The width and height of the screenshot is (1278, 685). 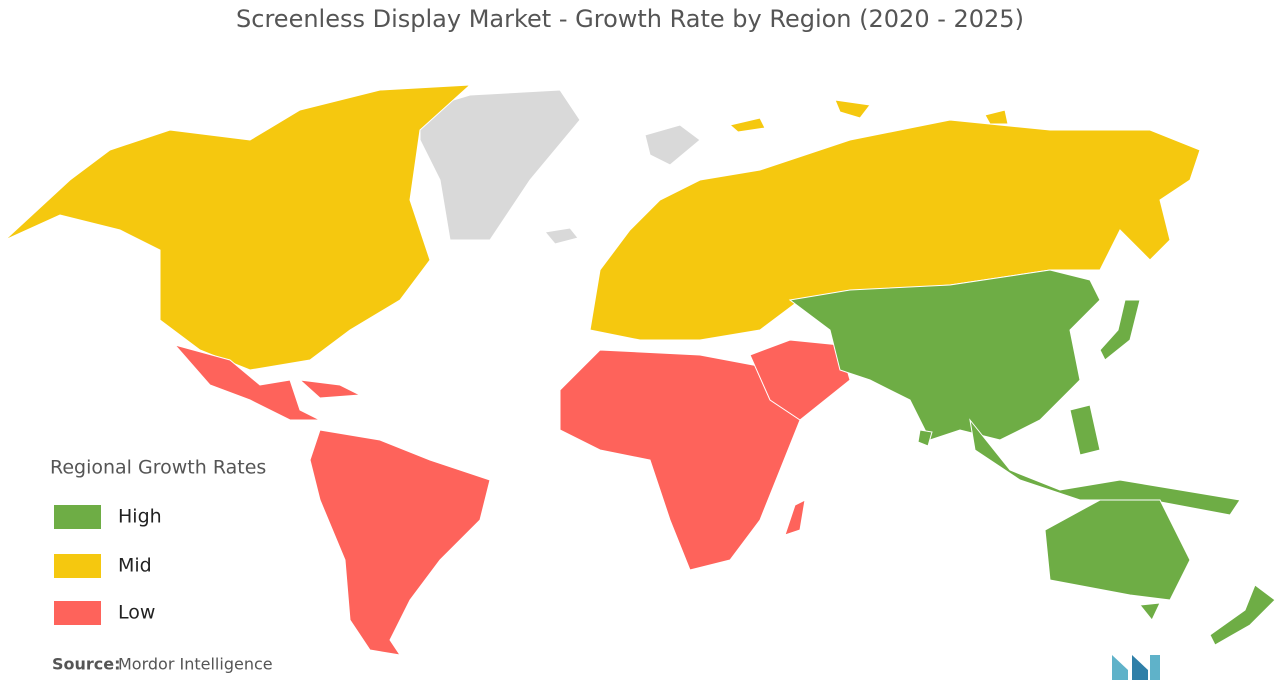 What do you see at coordinates (136, 613) in the screenshot?
I see `legend-label: Low` at bounding box center [136, 613].